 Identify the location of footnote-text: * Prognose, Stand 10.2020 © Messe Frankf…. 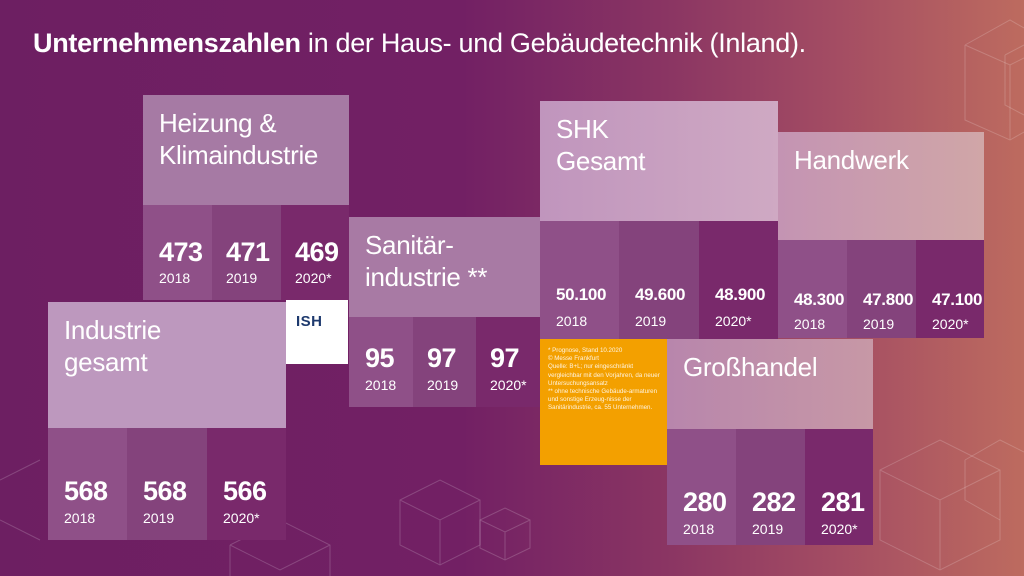
(604, 379).